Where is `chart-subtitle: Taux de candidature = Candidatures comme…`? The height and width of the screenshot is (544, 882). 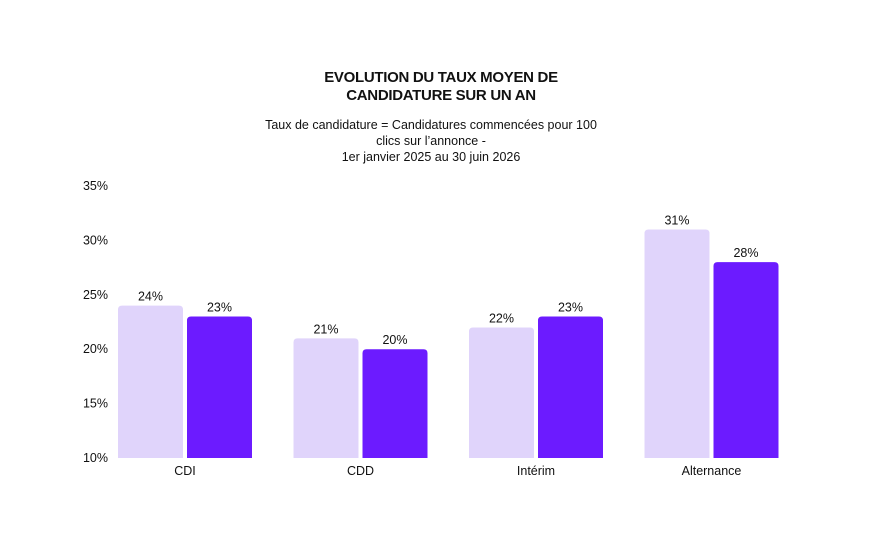 chart-subtitle: Taux de candidature = Candidatures comme… is located at coordinates (431, 141).